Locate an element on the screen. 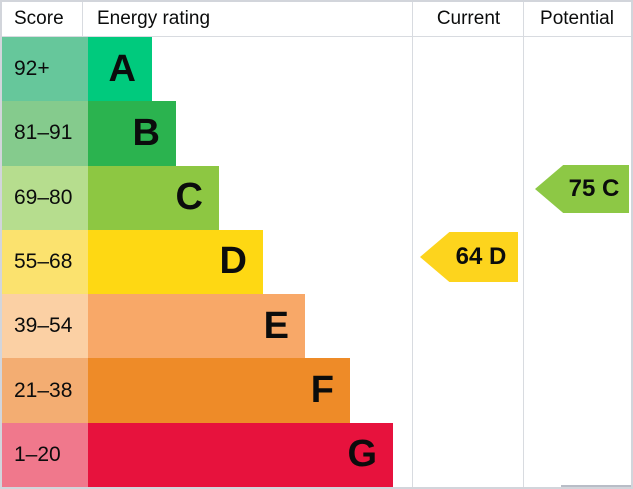 This screenshot has width=633, height=489. score-range-label: 69–80 is located at coordinates (43, 197).